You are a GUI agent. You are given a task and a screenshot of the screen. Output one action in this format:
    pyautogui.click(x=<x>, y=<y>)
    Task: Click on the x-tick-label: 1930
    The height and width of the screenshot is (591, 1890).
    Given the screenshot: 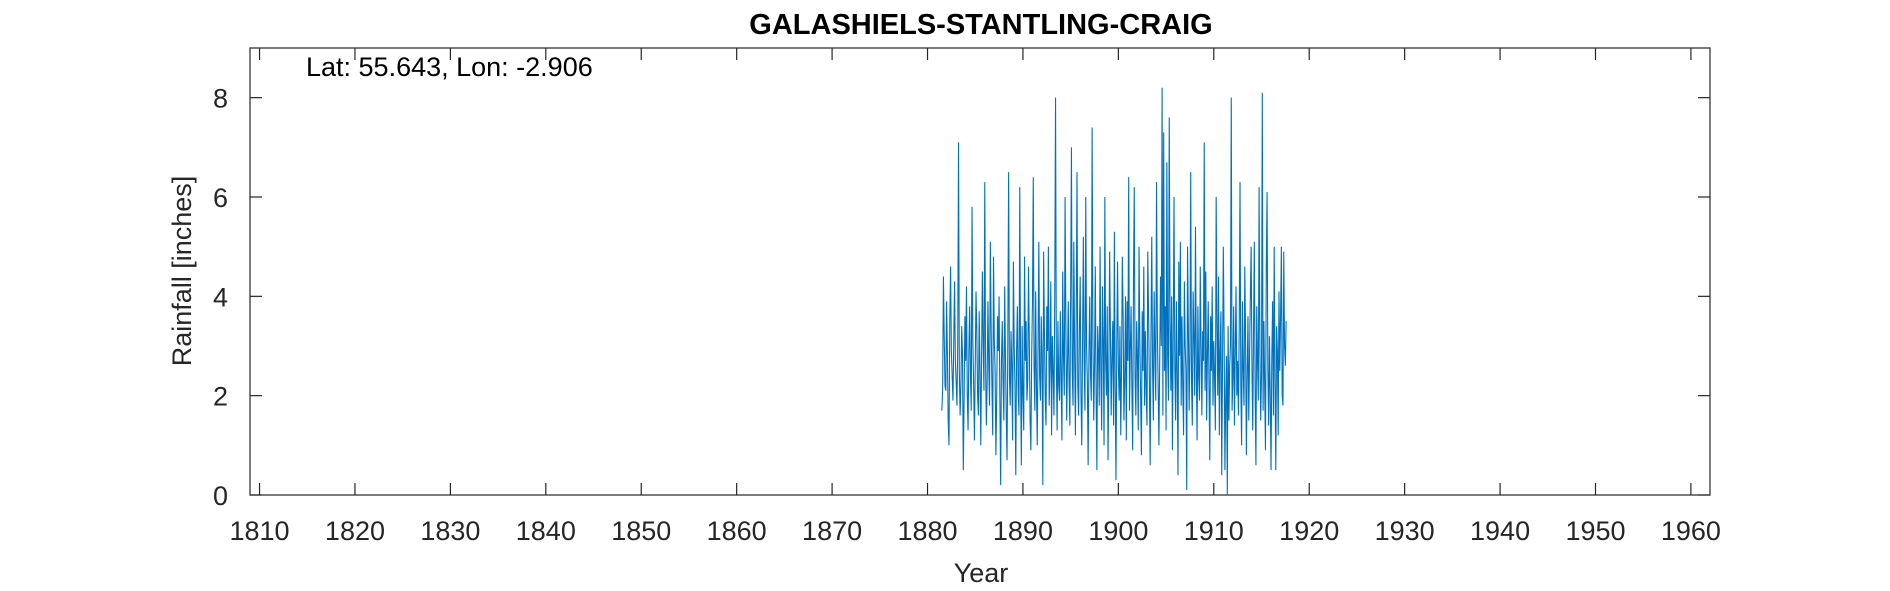 What is the action you would take?
    pyautogui.click(x=1405, y=531)
    